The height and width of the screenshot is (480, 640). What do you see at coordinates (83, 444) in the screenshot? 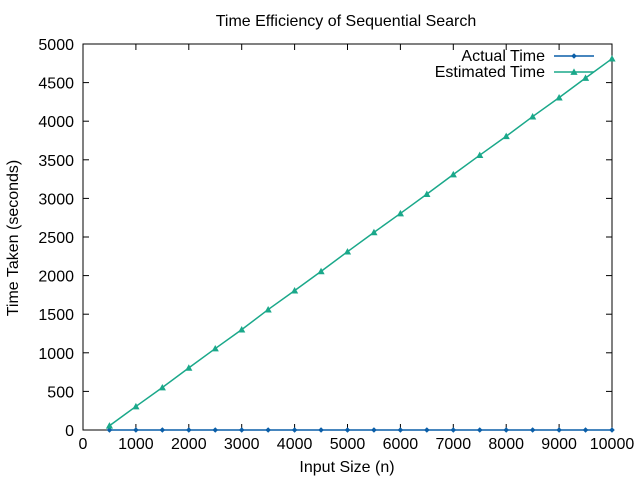
I see `x-tick-label: 0` at bounding box center [83, 444].